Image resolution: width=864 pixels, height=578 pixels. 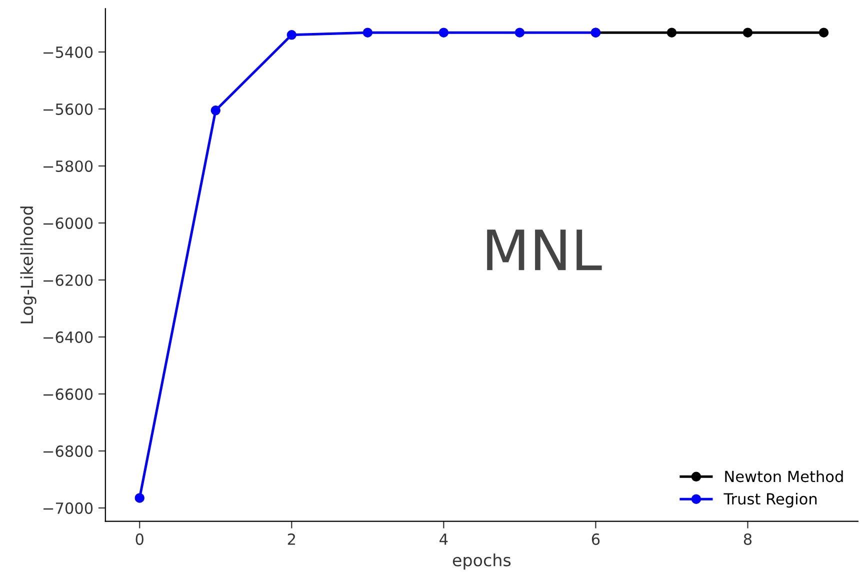 I want to click on annotation: MNL, so click(x=544, y=250).